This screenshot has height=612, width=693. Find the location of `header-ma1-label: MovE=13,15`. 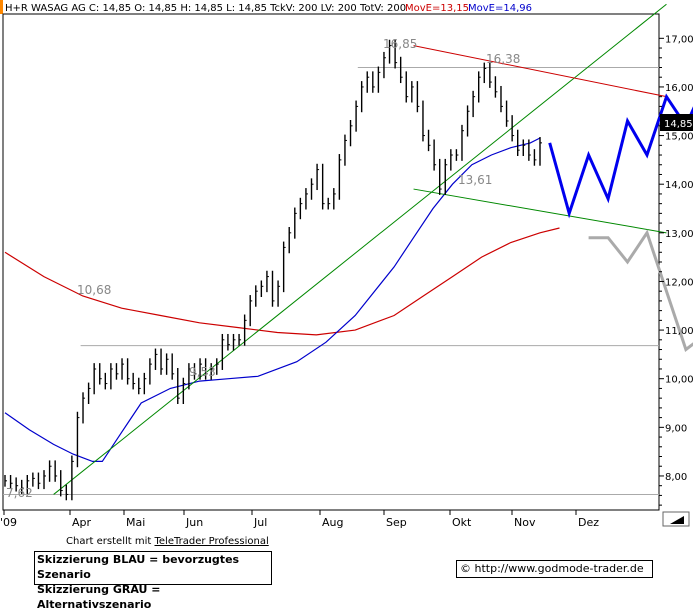

header-ma1-label: MovE=13,15 is located at coordinates (437, 8).